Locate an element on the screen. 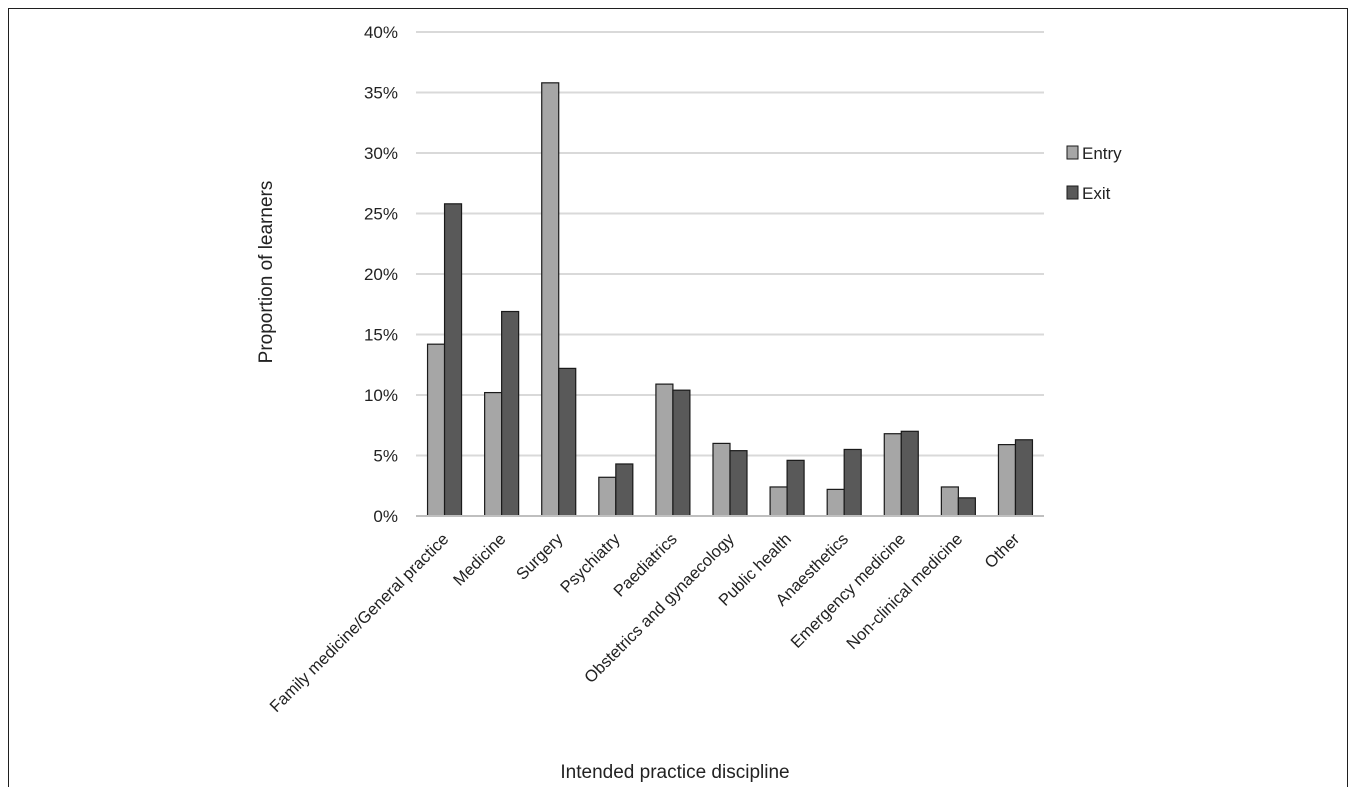  y-tick-label: 0% is located at coordinates (385, 516).